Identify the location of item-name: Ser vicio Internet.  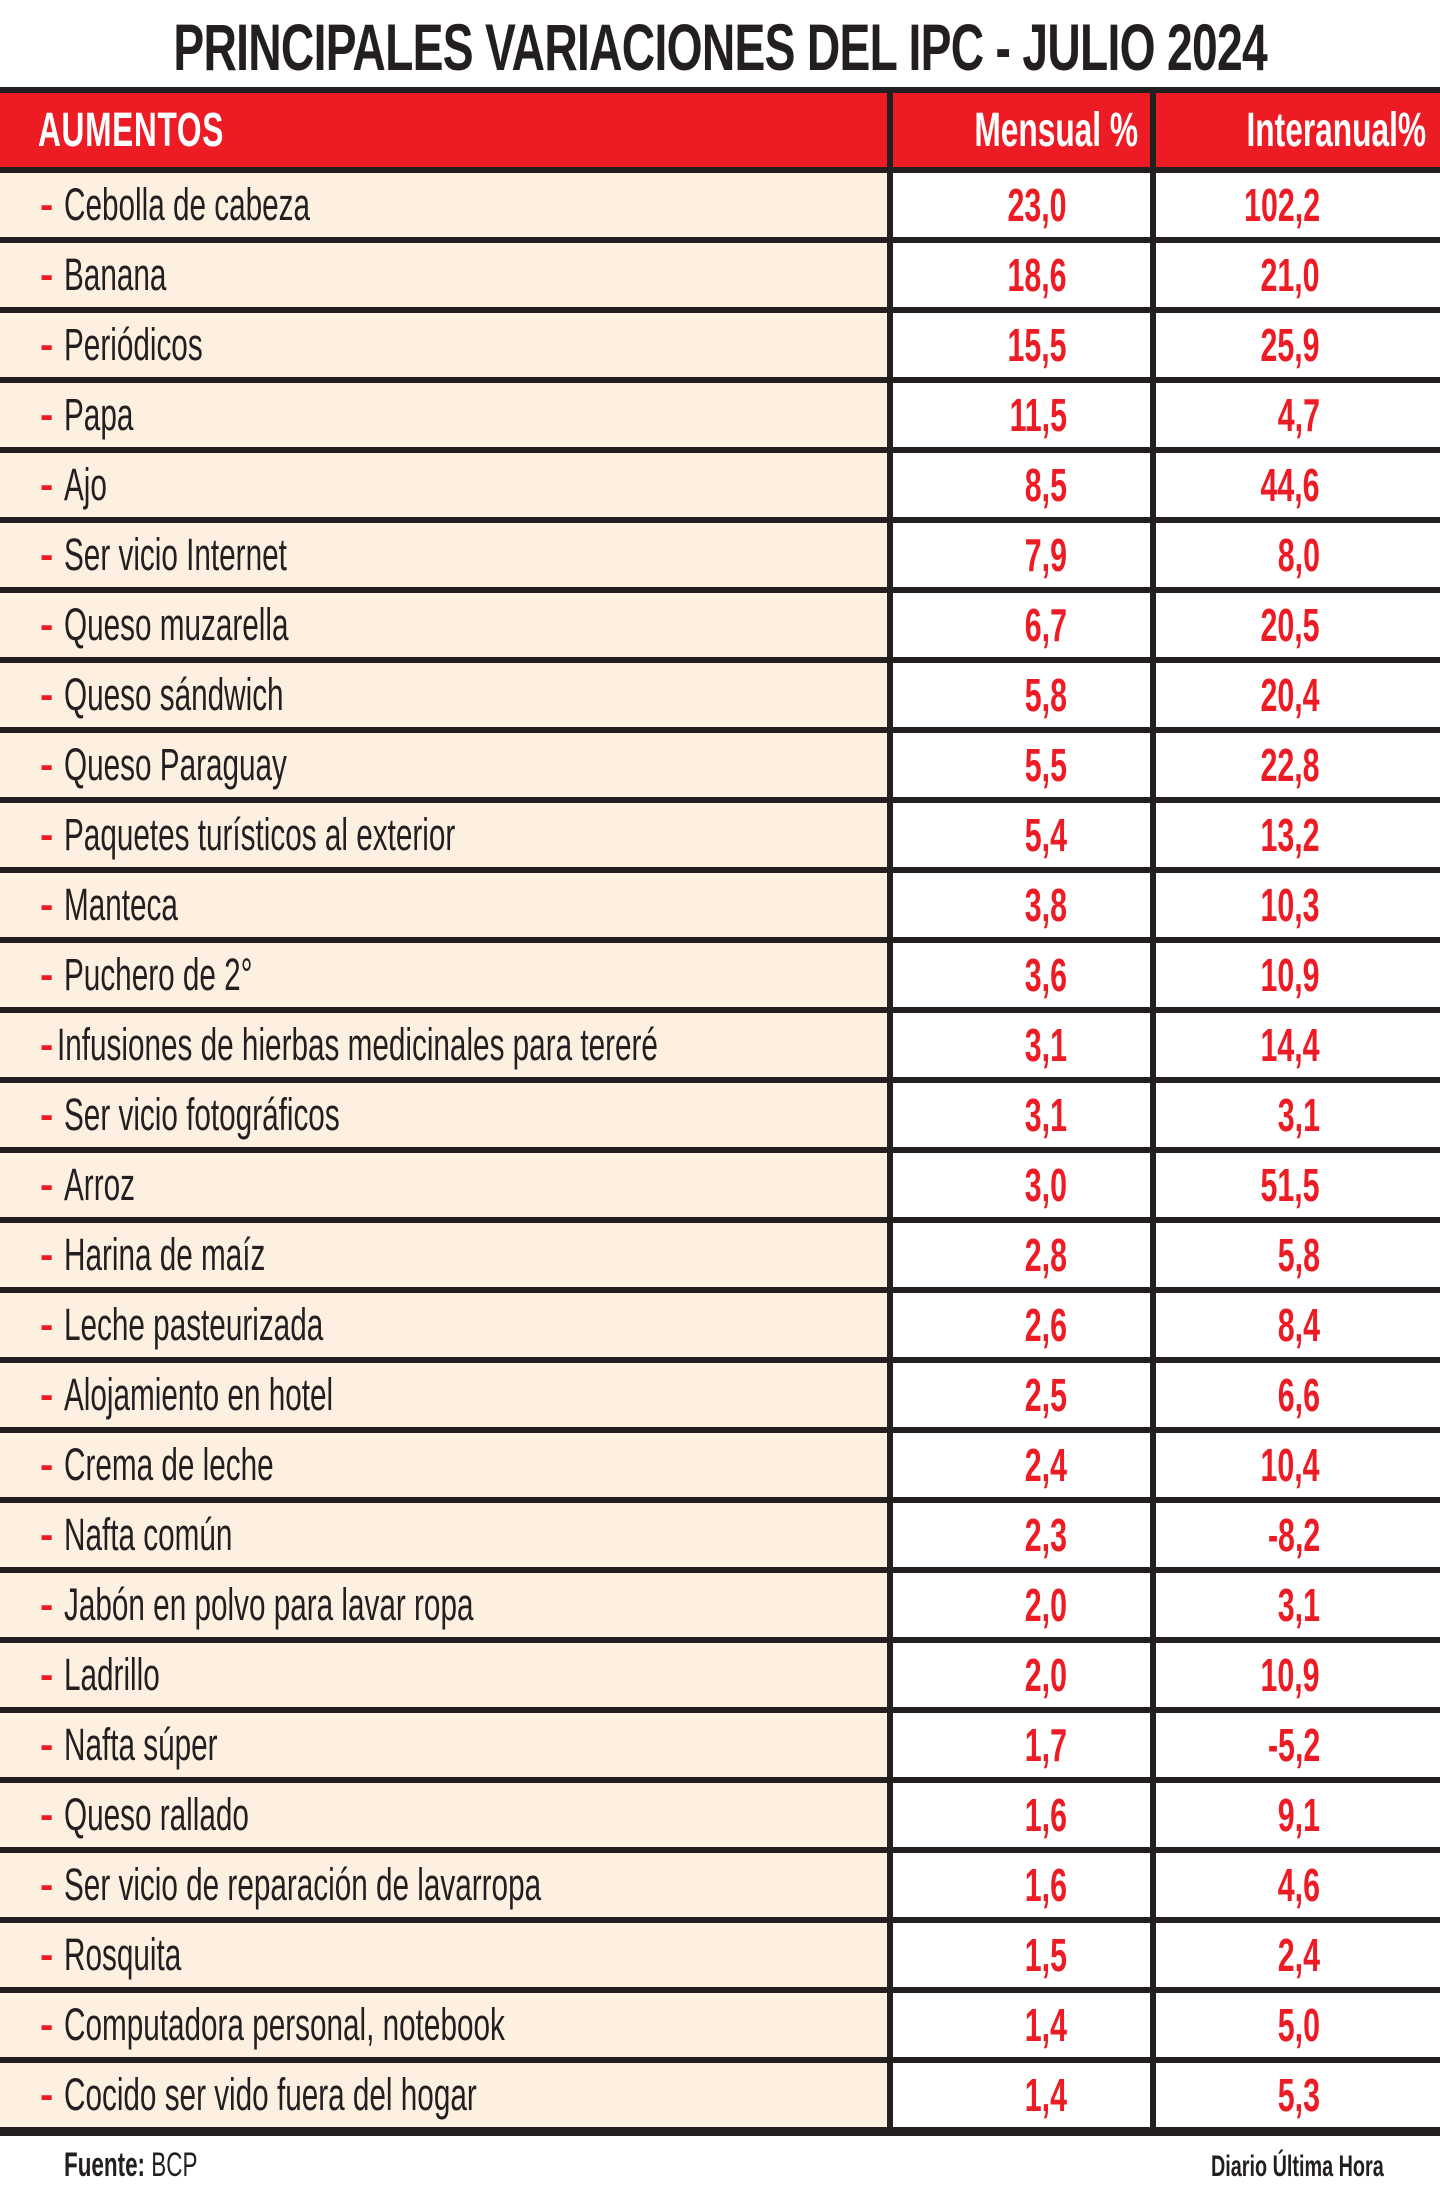
(175, 554).